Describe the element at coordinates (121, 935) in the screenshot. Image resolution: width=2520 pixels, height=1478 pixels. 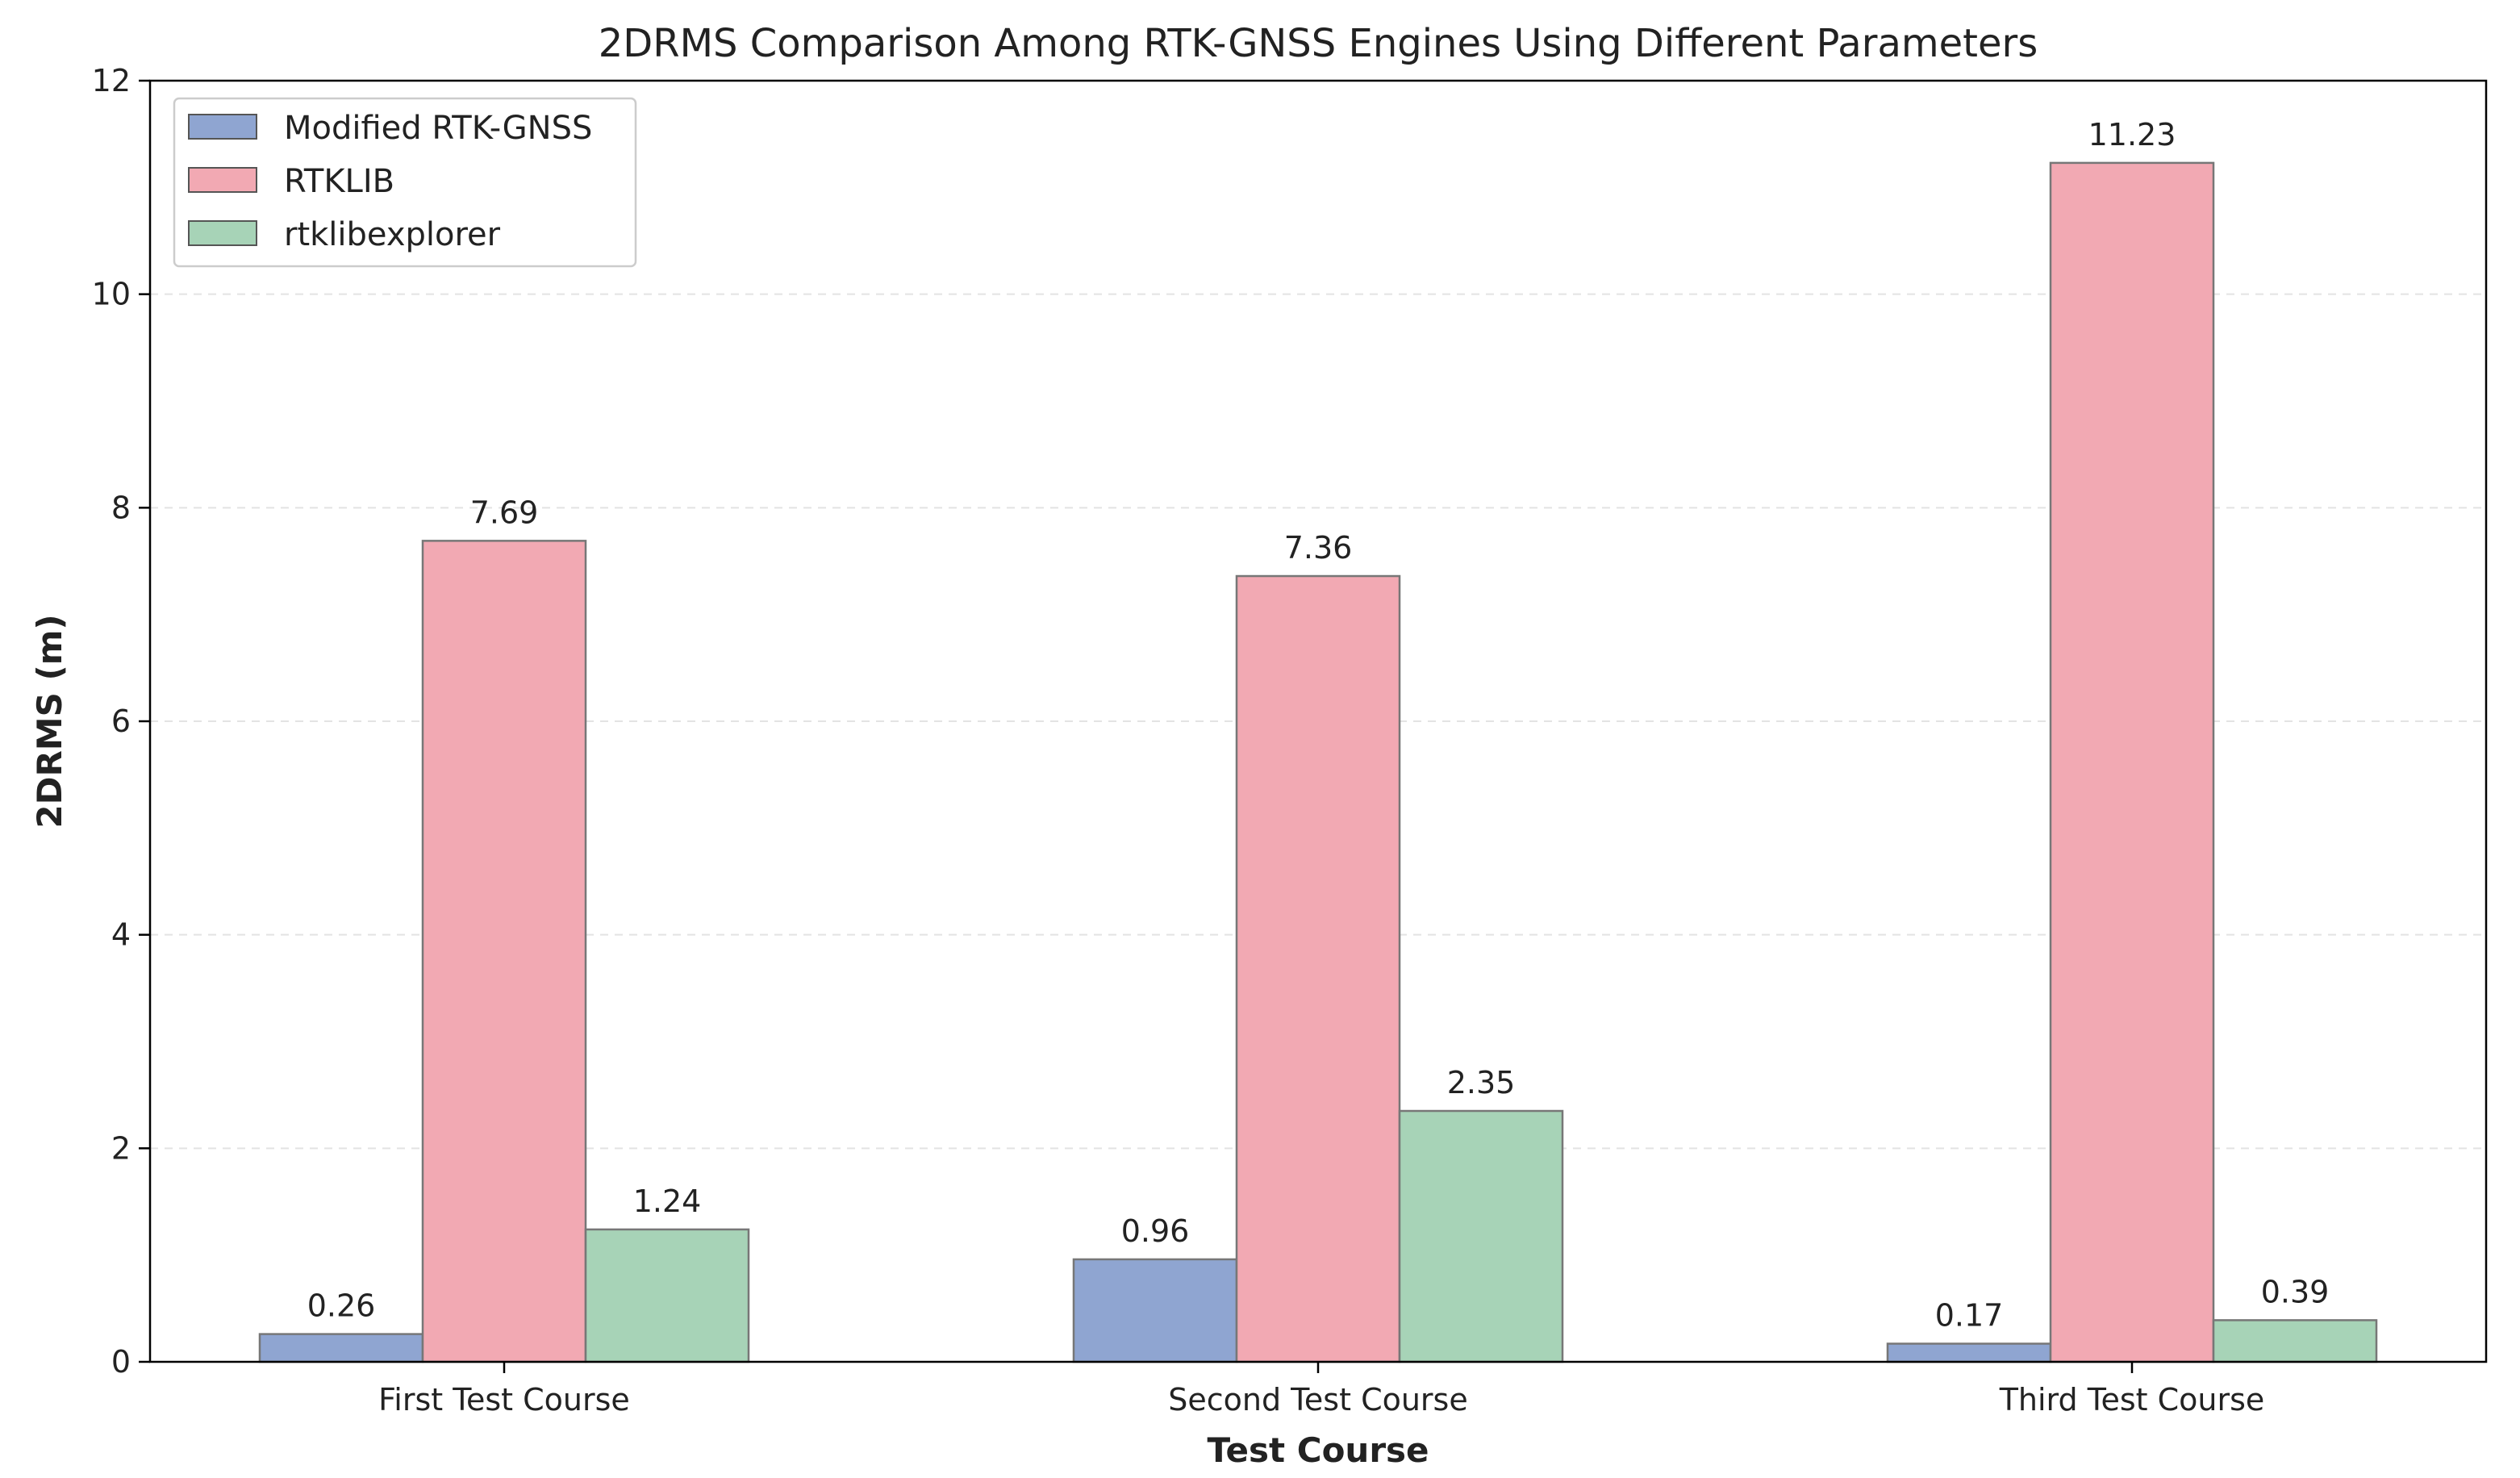
I see `y-tick-label: 4` at that location.